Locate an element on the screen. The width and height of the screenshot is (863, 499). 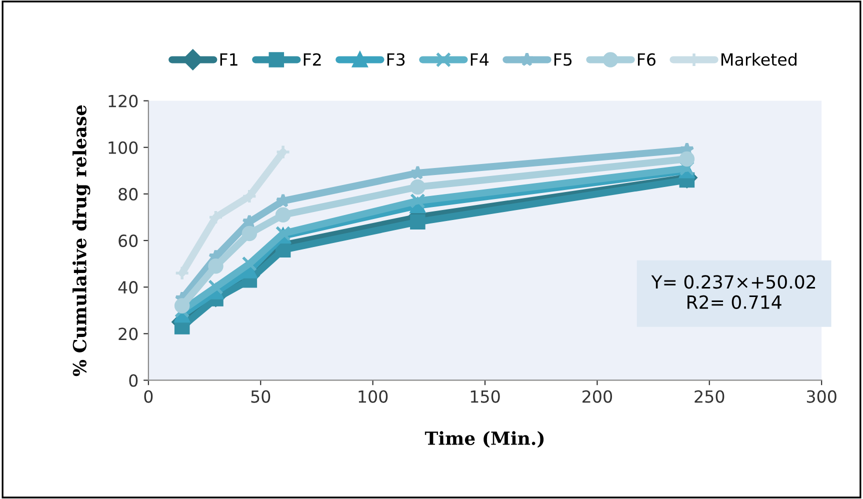
x-tick-label: 150 is located at coordinates (485, 396).